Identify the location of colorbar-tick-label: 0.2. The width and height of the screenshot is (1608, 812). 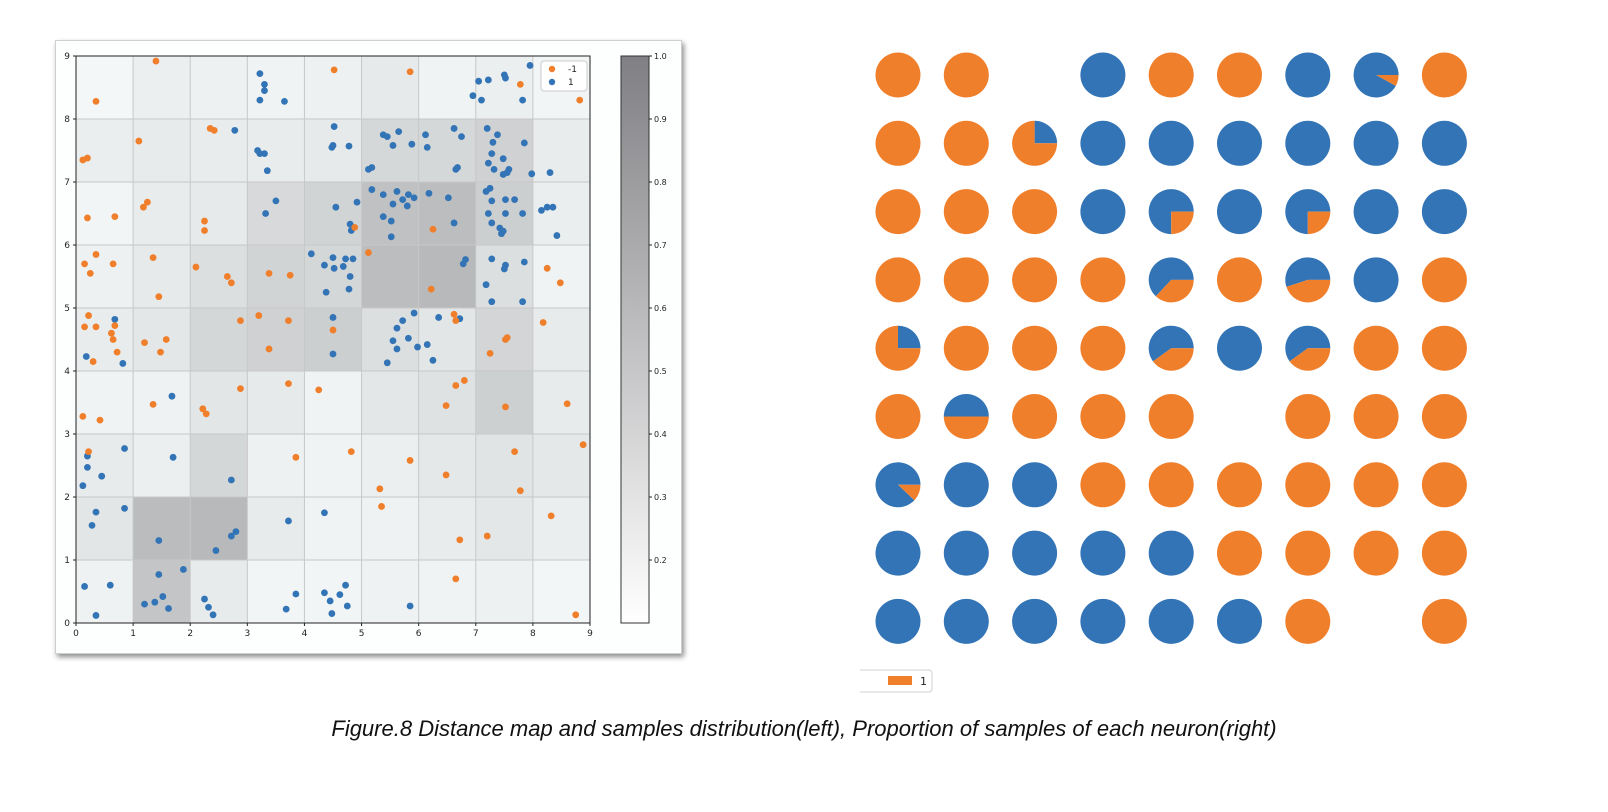
(660, 560).